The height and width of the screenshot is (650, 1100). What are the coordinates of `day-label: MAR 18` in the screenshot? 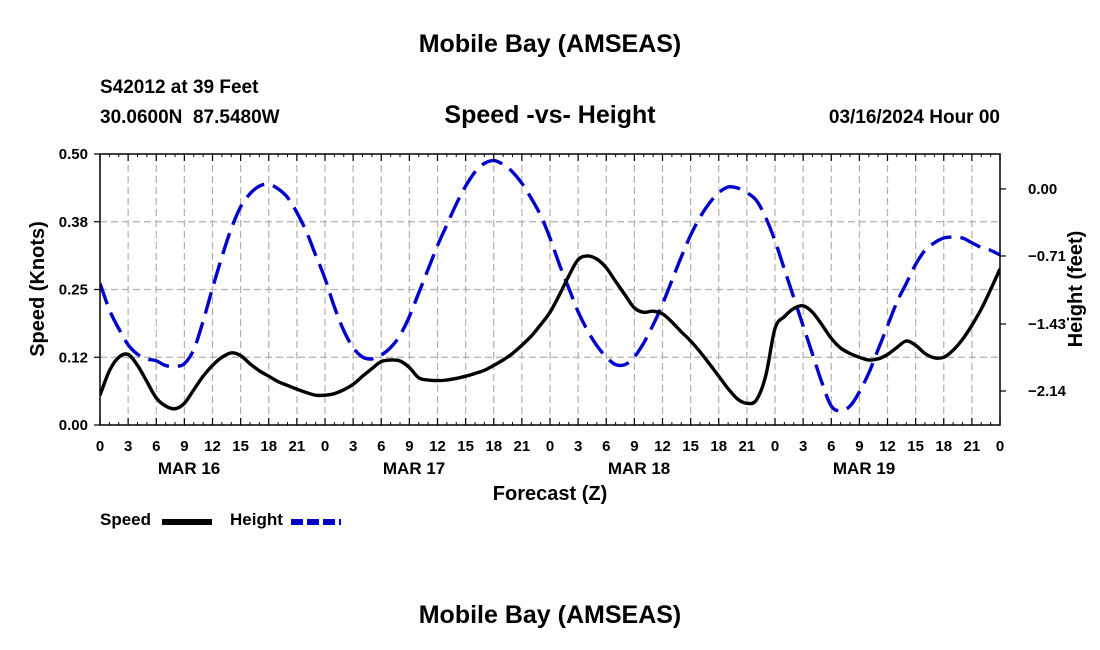 It's located at (639, 468).